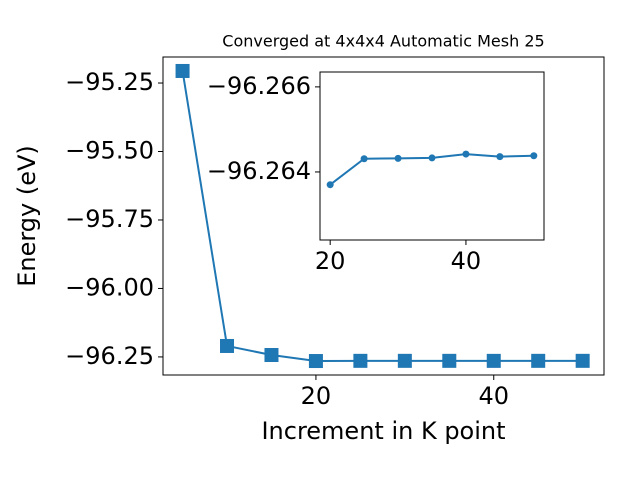 This screenshot has width=640, height=480. What do you see at coordinates (109, 356) in the screenshot?
I see `y-tick-label: −96.25` at bounding box center [109, 356].